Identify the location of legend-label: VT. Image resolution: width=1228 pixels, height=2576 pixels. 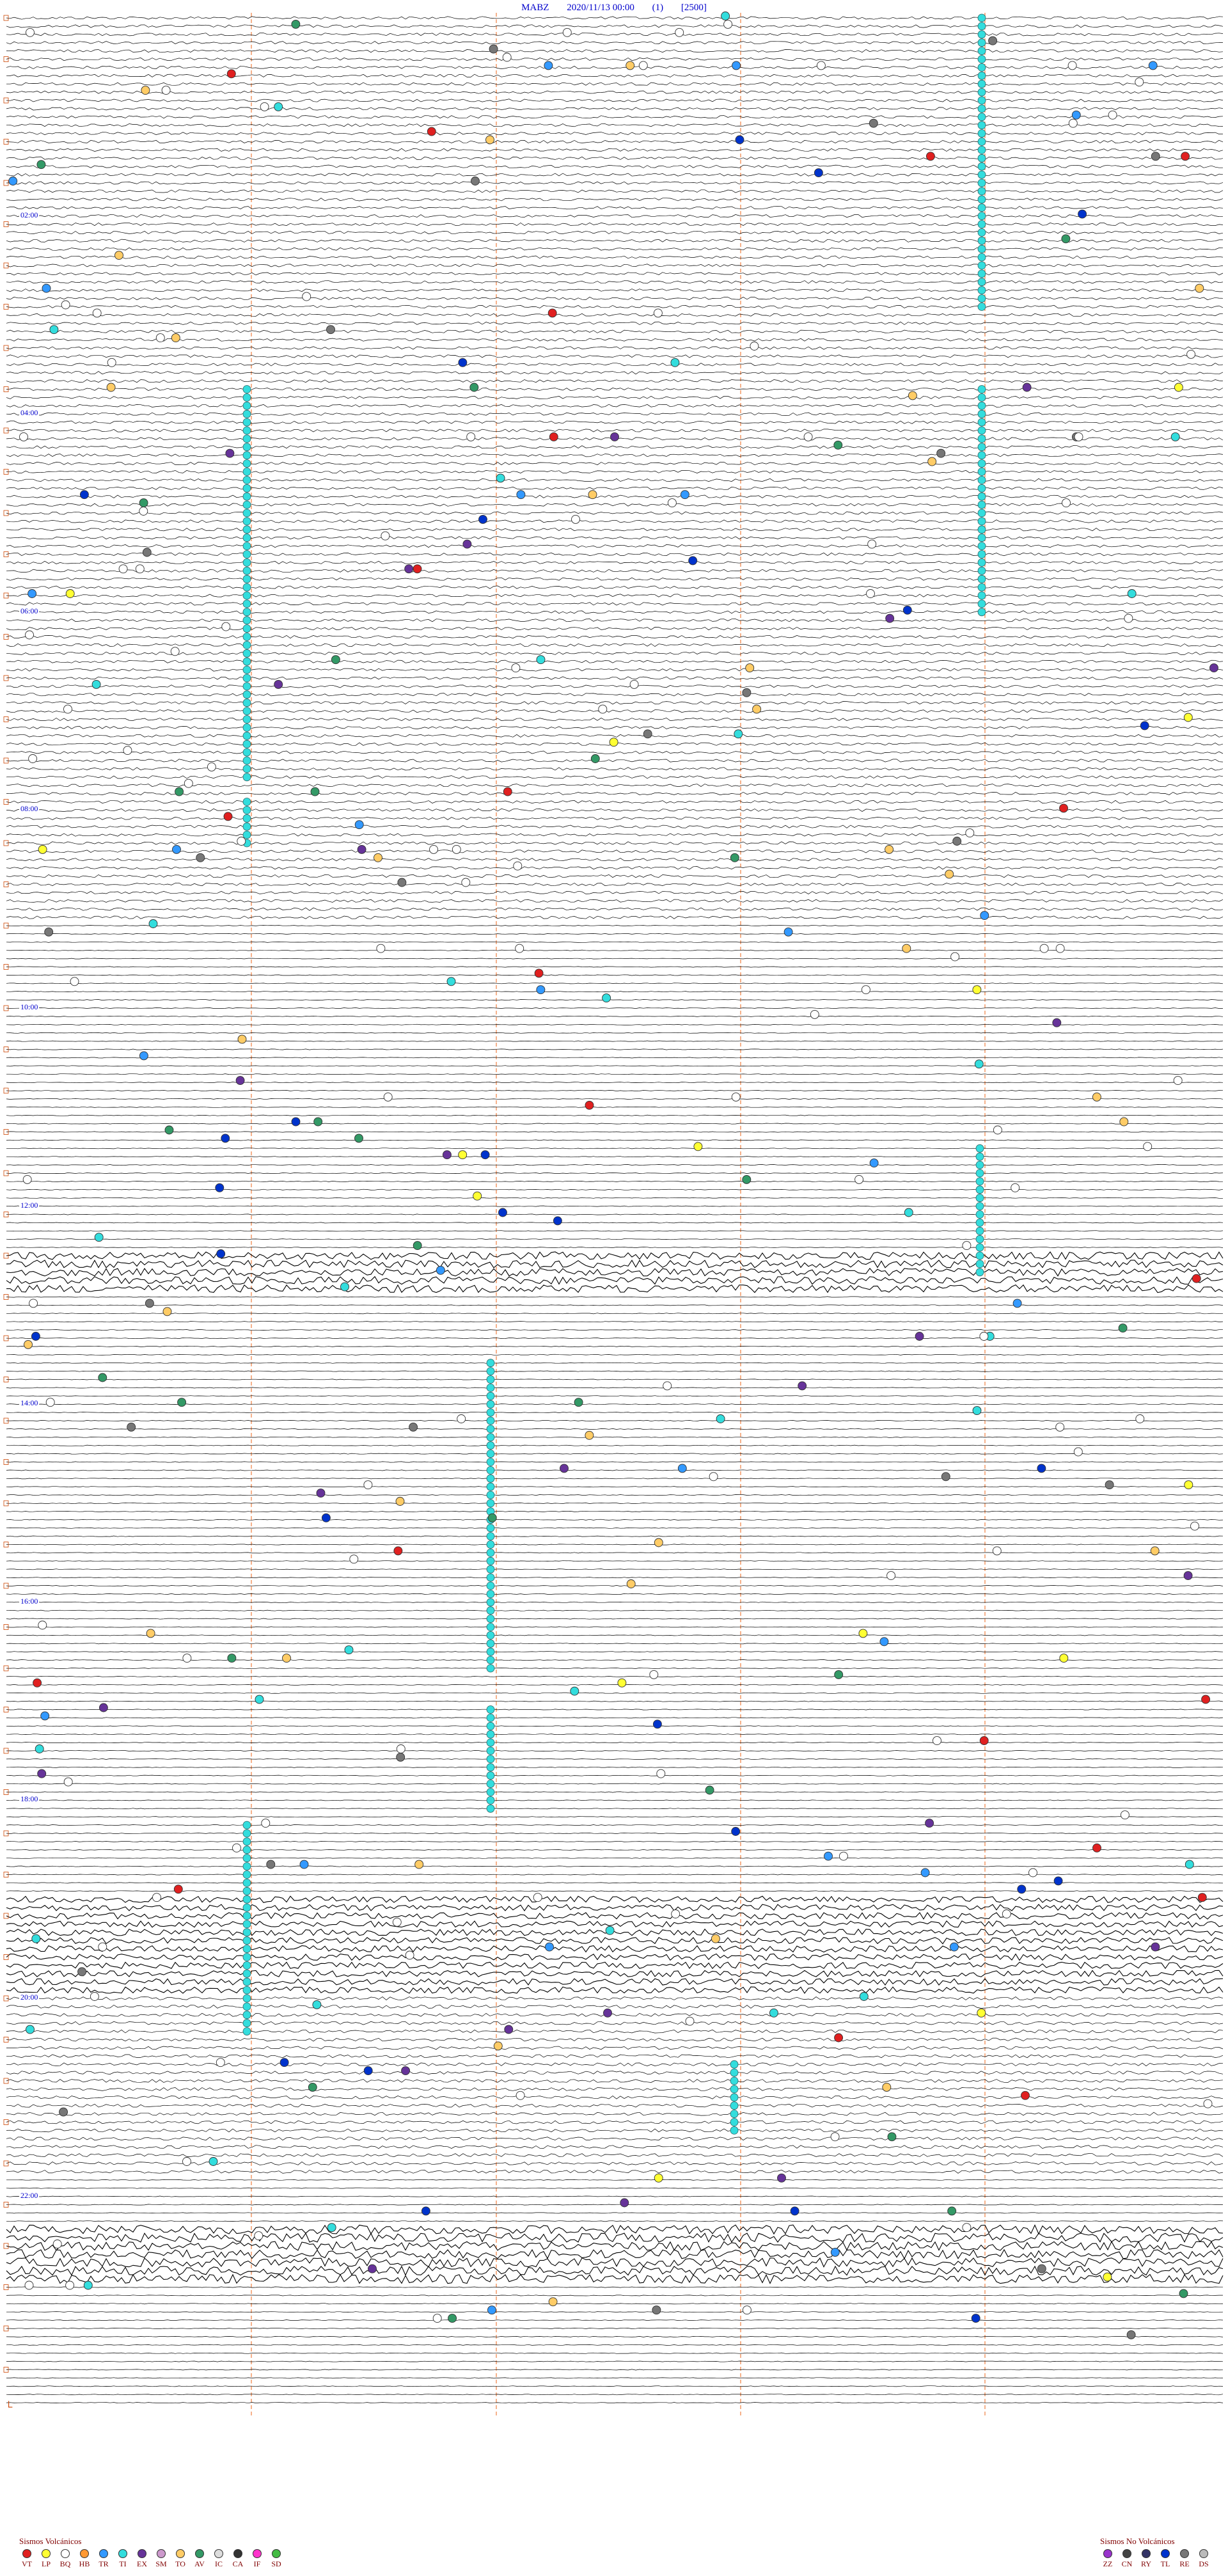
(27, 2563).